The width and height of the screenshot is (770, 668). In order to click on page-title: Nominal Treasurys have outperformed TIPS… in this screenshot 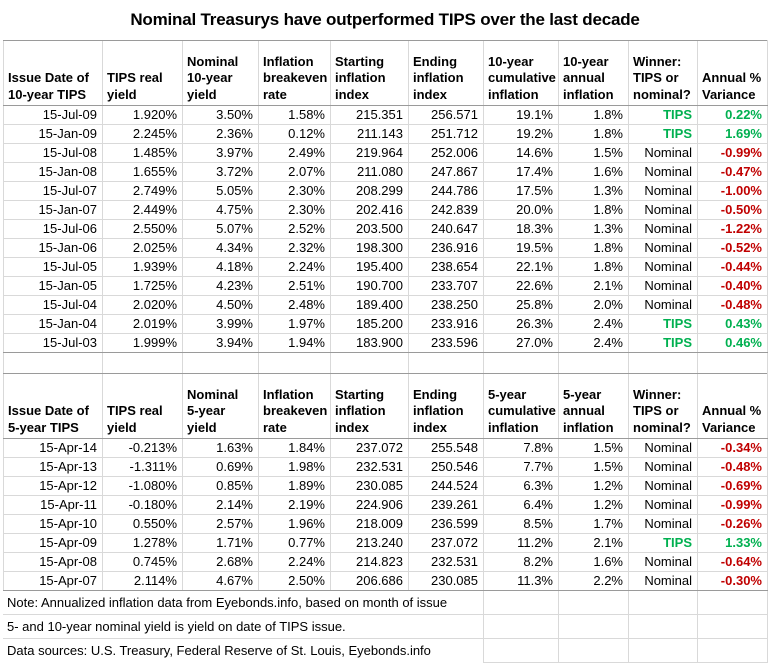, I will do `click(385, 19)`.